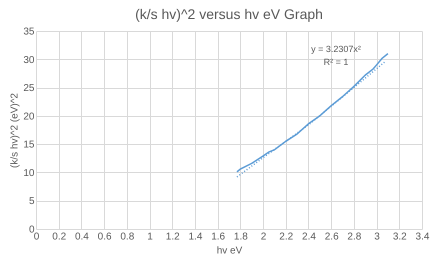 The height and width of the screenshot is (261, 443). Describe the element at coordinates (150, 237) in the screenshot. I see `x-tick-label: 1` at that location.